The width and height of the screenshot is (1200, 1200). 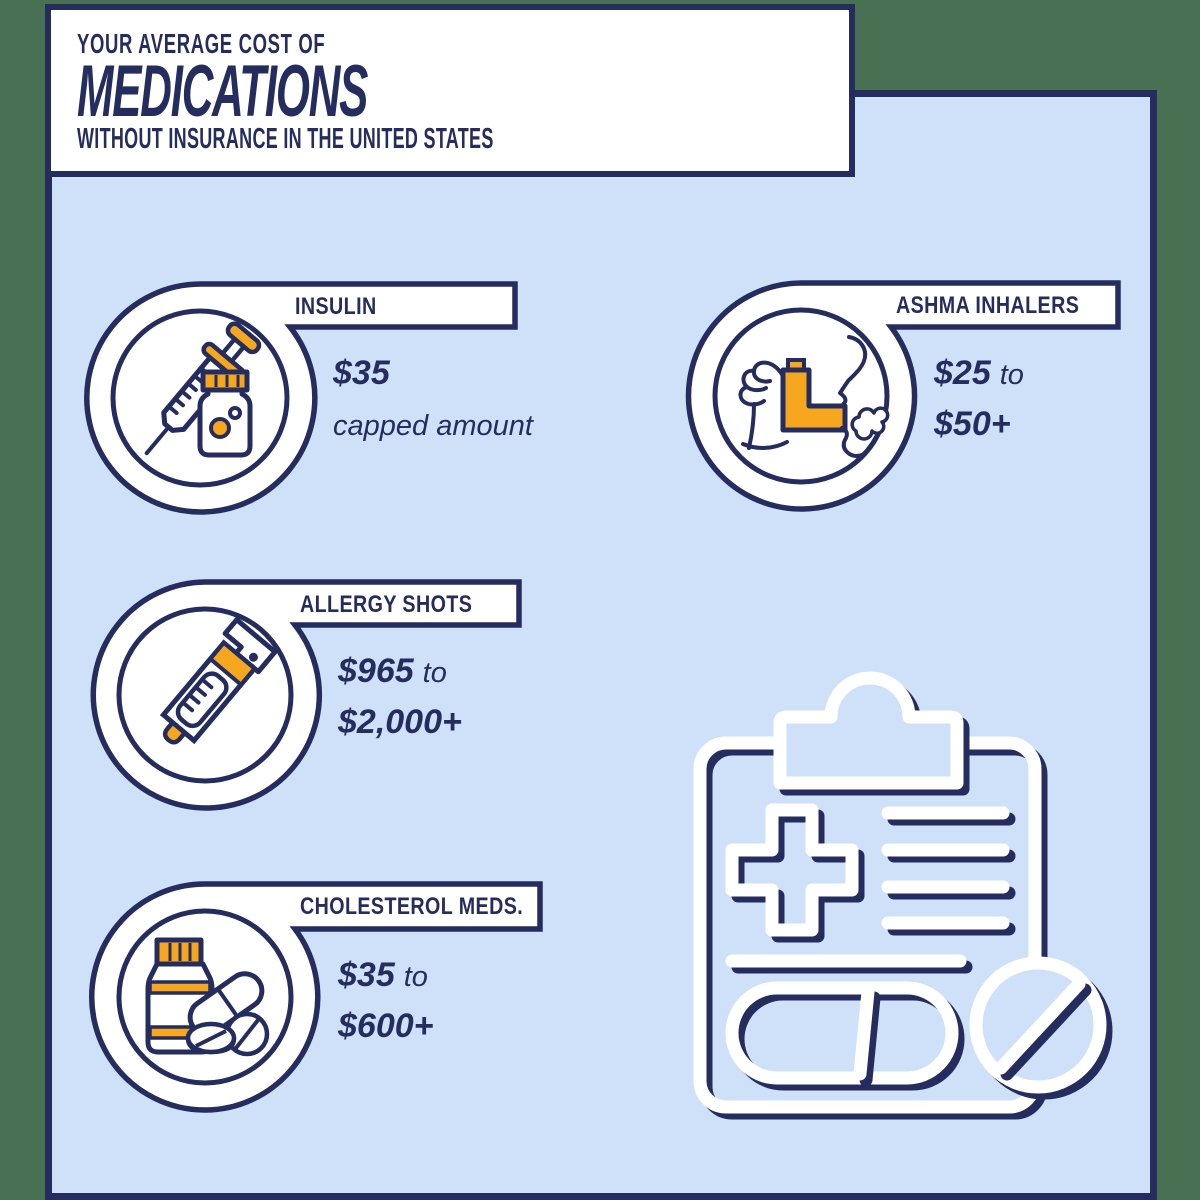 I want to click on value-cholesterol-meds: $35 to $600+, so click(x=390, y=1004).